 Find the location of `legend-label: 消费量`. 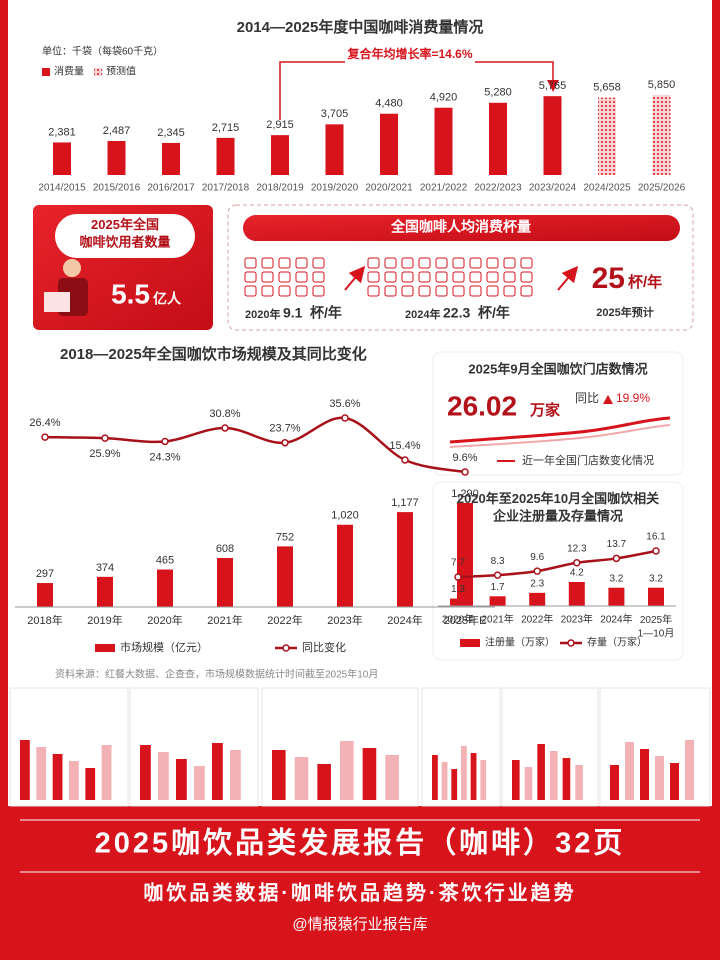

legend-label: 消费量 is located at coordinates (69, 71).